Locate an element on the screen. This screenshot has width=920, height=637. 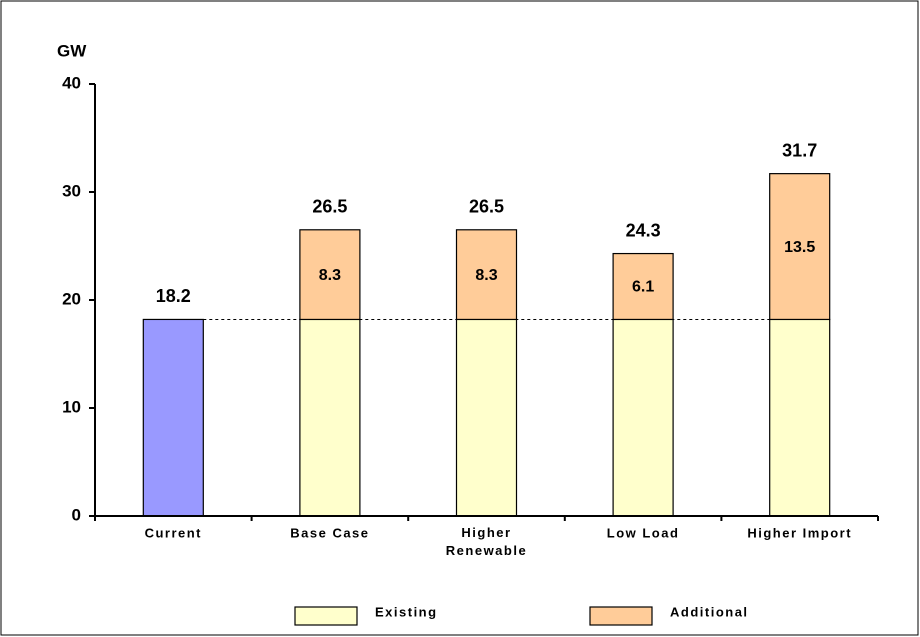
y-tick-label: 40 is located at coordinates (71, 82).